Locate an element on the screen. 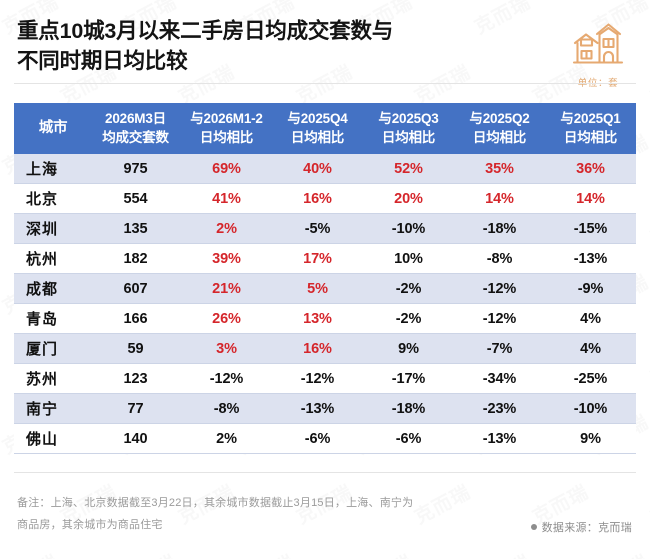  column-header-vs-2025q1-line1: 与2025Q1 is located at coordinates (590, 118).